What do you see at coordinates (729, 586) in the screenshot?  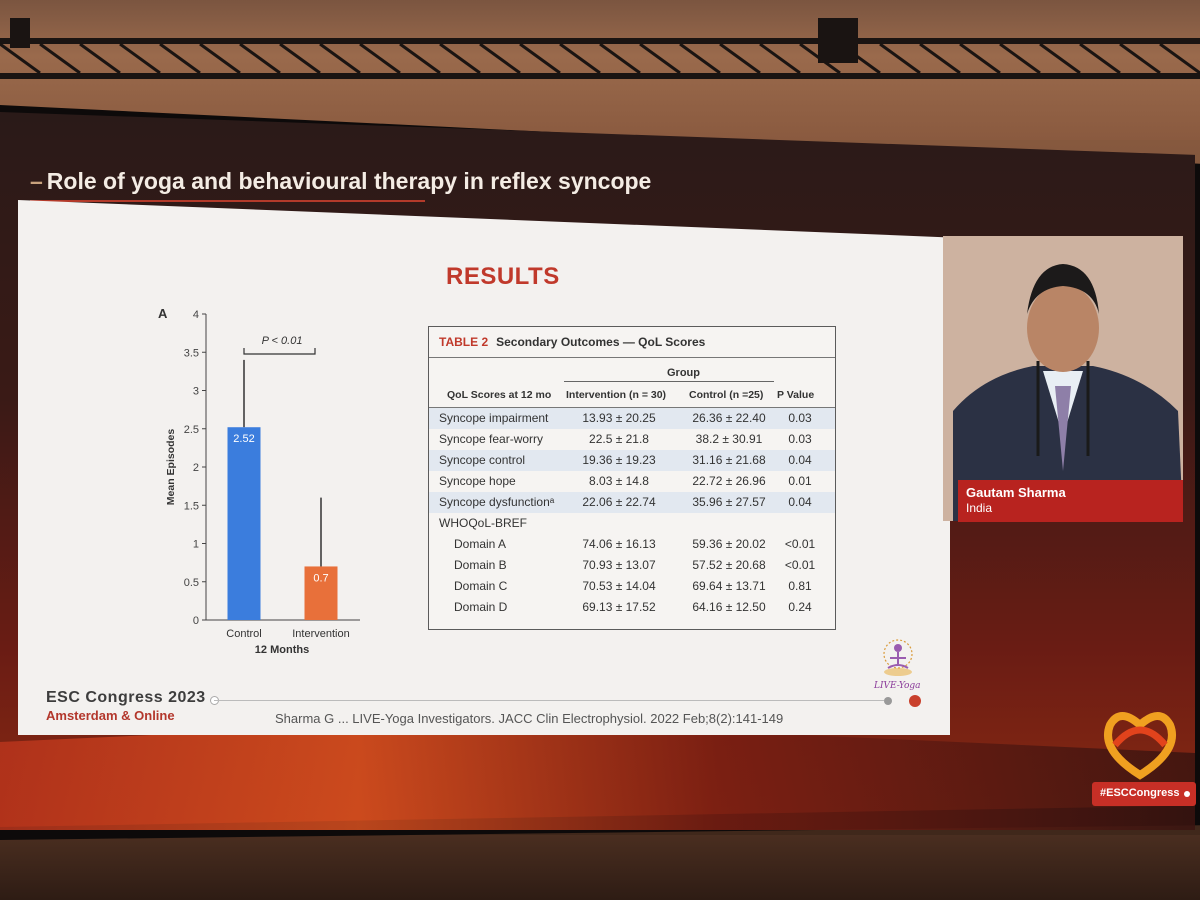 I see `cell-control: 69.64 ± 13.71` at bounding box center [729, 586].